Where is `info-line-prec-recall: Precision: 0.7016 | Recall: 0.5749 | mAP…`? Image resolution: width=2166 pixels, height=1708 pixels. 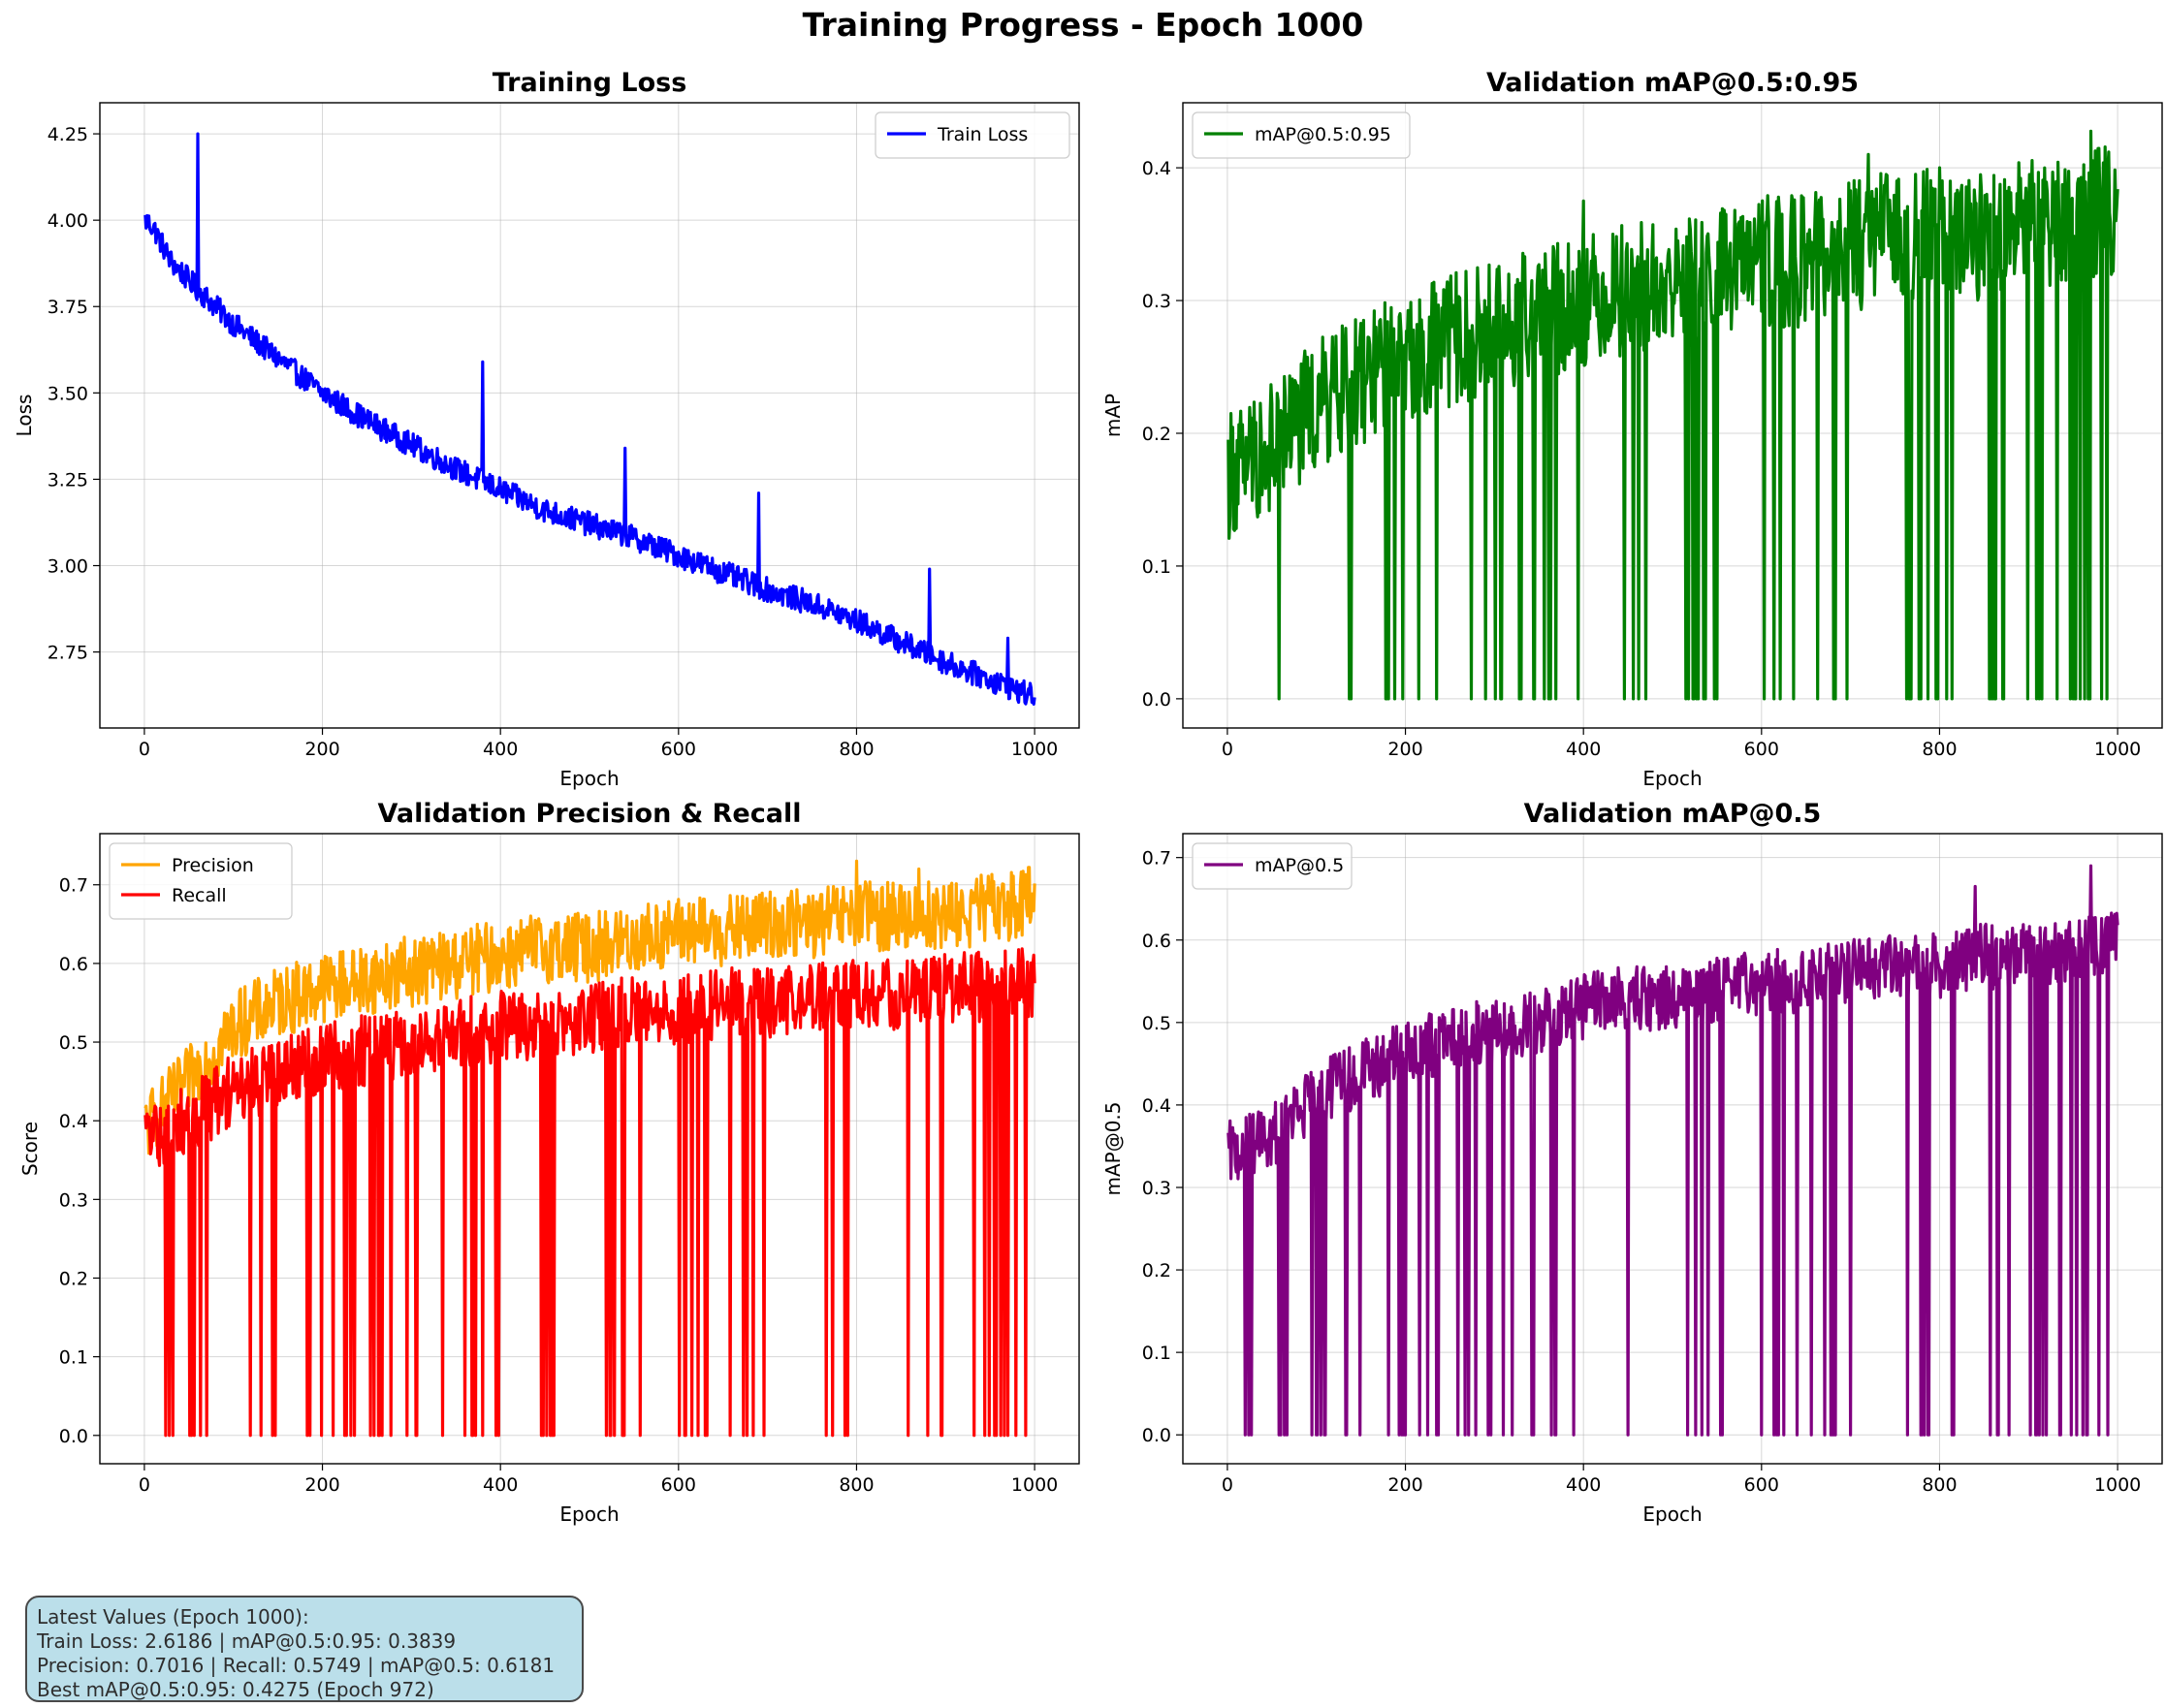
info-line-prec-recall: Precision: 0.7016 | Recall: 0.5749 | mAP… is located at coordinates (296, 1665).